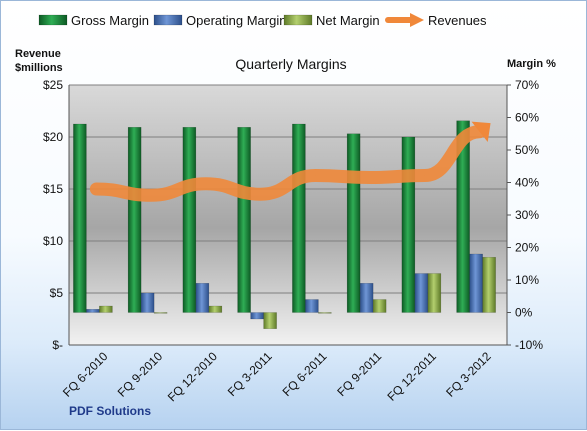  What do you see at coordinates (524, 313) in the screenshot?
I see `right-tick-label: 0%` at bounding box center [524, 313].